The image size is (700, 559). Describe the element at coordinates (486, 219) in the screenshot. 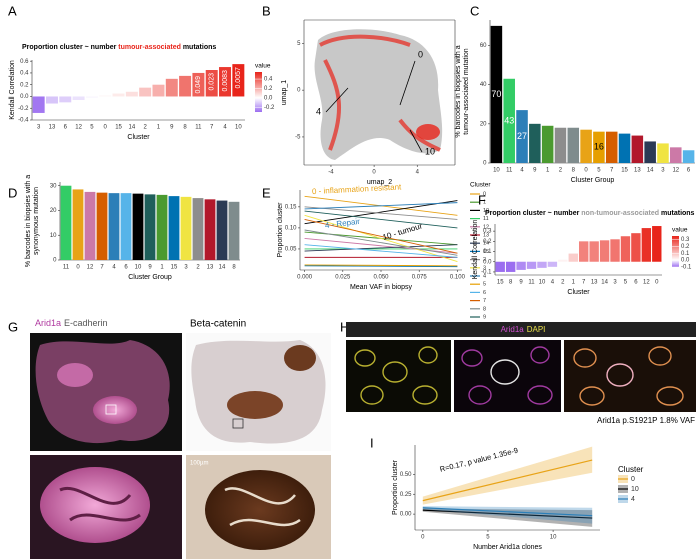

I see `legend-label: 11` at that location.